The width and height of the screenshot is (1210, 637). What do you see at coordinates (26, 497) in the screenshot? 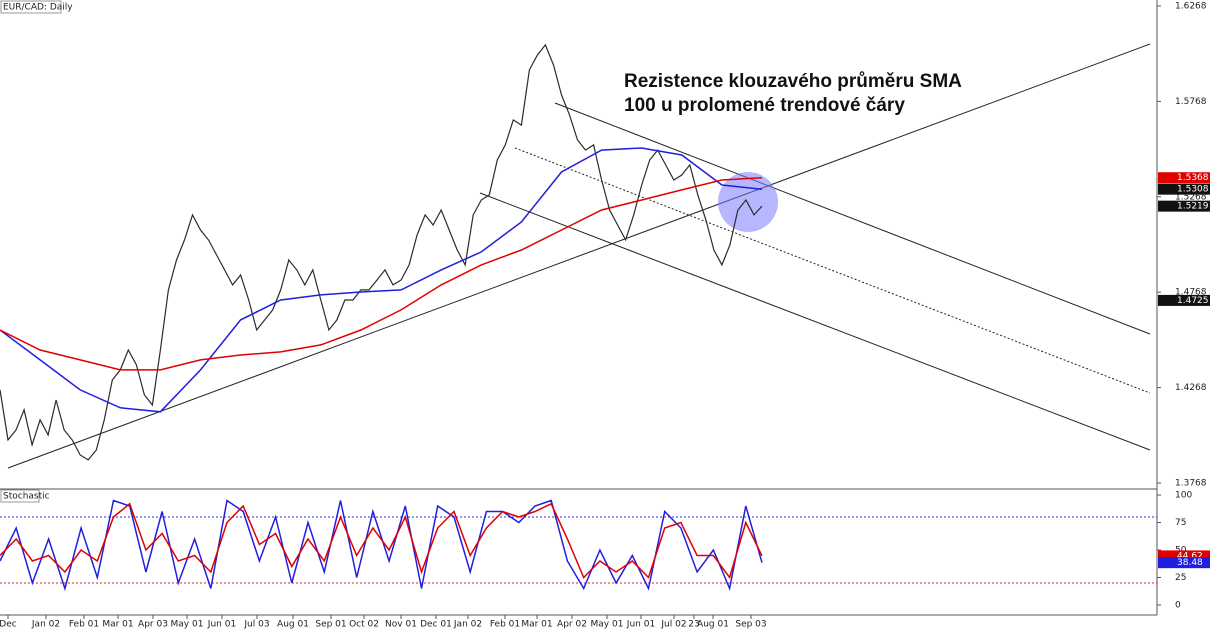
I see `pane-title: Stochastic` at bounding box center [26, 497].